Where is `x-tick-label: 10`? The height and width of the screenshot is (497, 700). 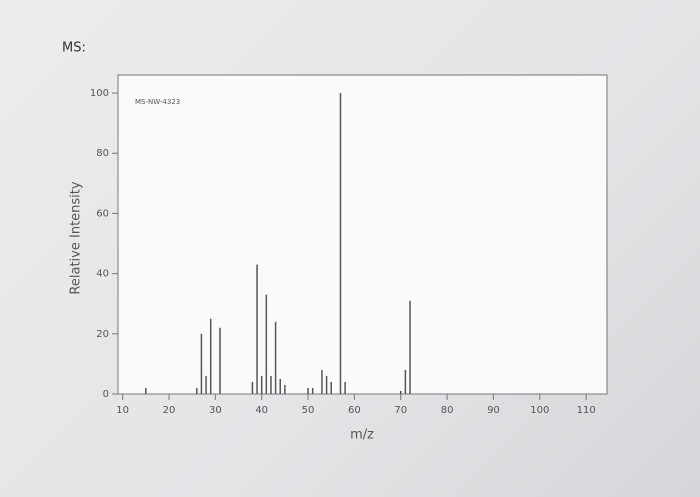 x-tick-label: 10 is located at coordinates (122, 410).